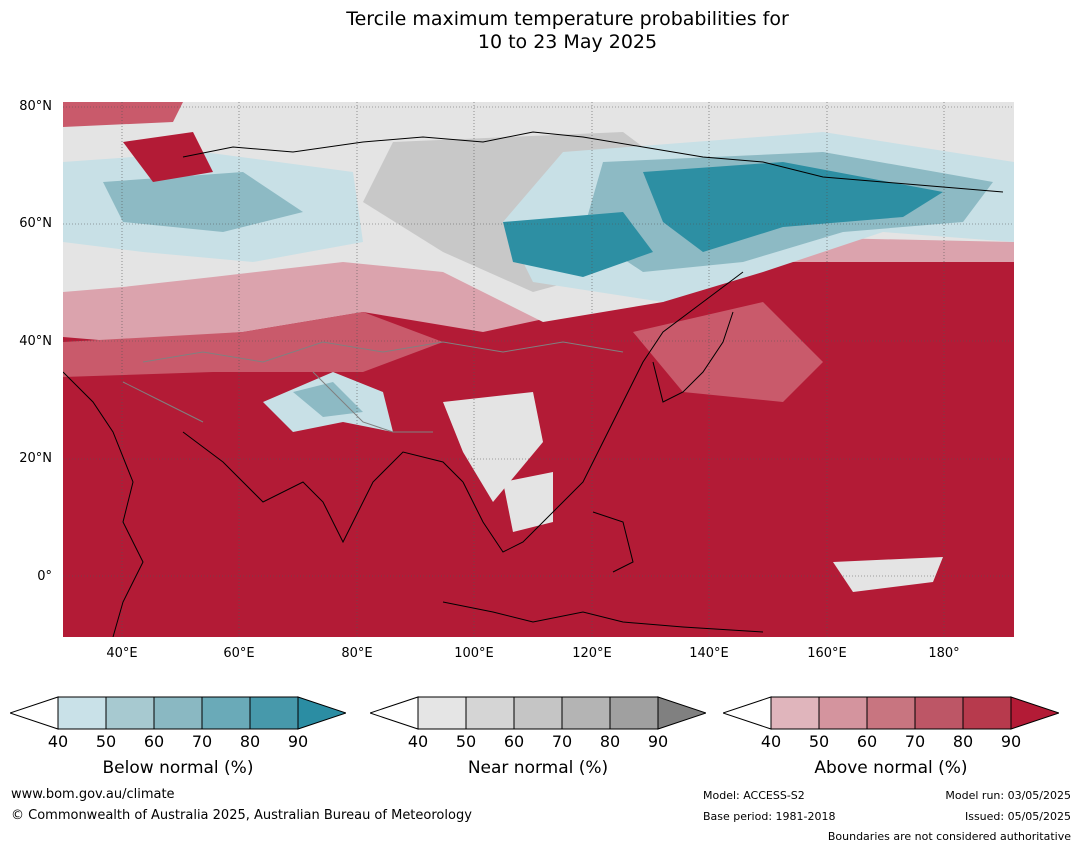  What do you see at coordinates (658, 741) in the screenshot?
I see `colorbar-near-tick: 90` at bounding box center [658, 741].